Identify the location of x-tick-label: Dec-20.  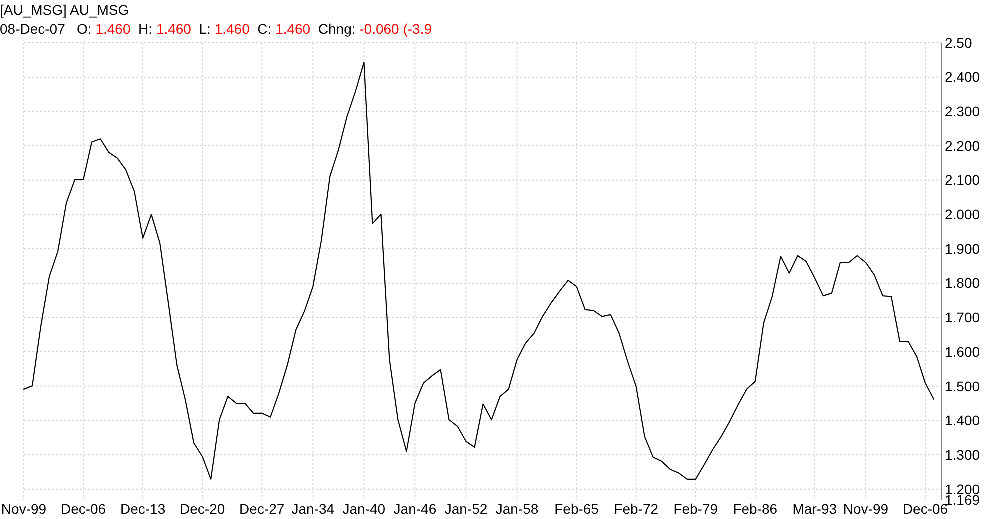
(203, 509).